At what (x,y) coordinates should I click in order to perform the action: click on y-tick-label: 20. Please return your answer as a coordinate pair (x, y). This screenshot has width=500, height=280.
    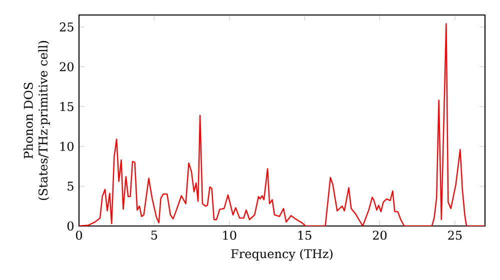
    Looking at the image, I should click on (67, 67).